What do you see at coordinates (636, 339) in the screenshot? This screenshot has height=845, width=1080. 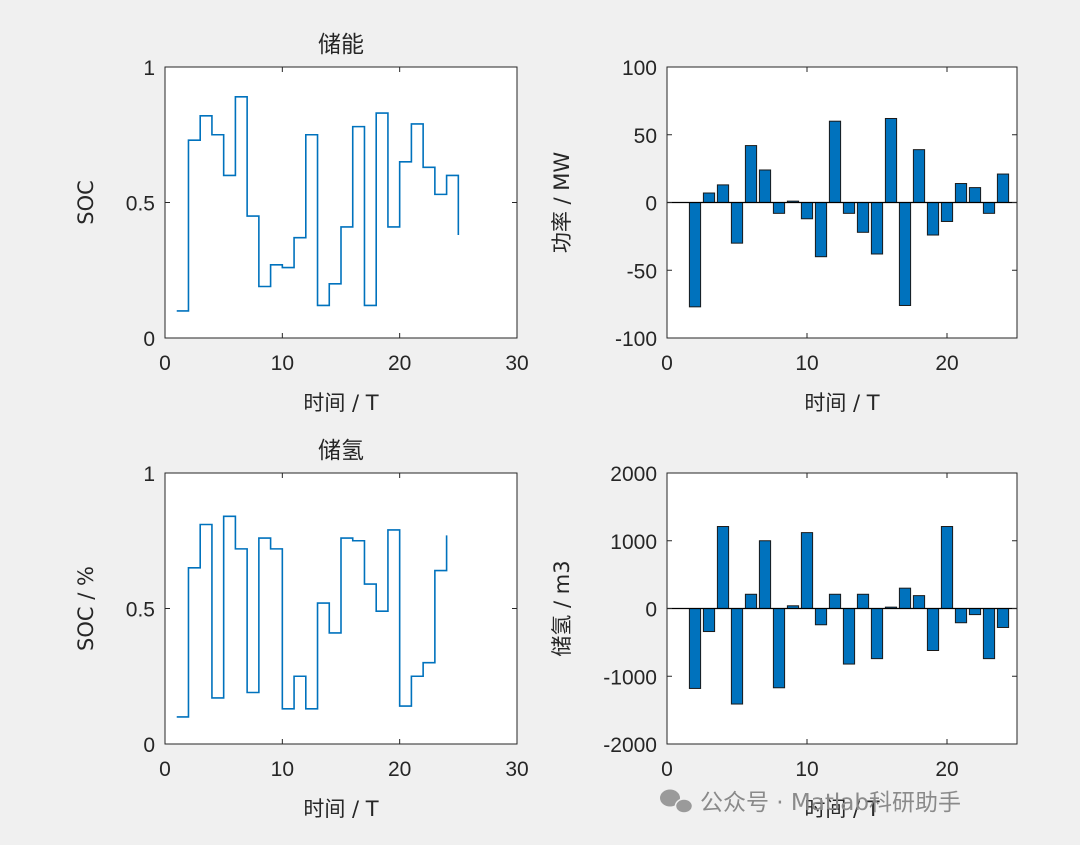 I see `y-tick-label: -100` at bounding box center [636, 339].